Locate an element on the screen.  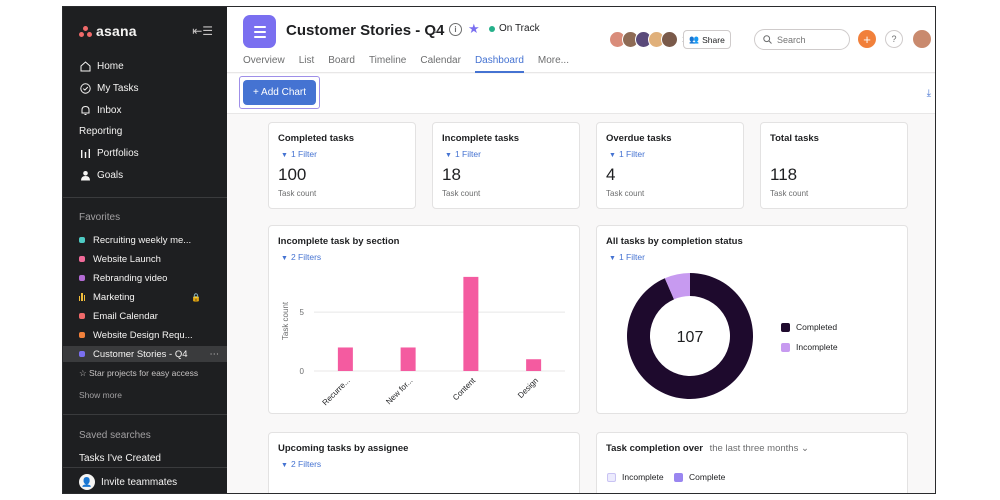
sidebar-item-label: Home is located at coordinates (110, 66).